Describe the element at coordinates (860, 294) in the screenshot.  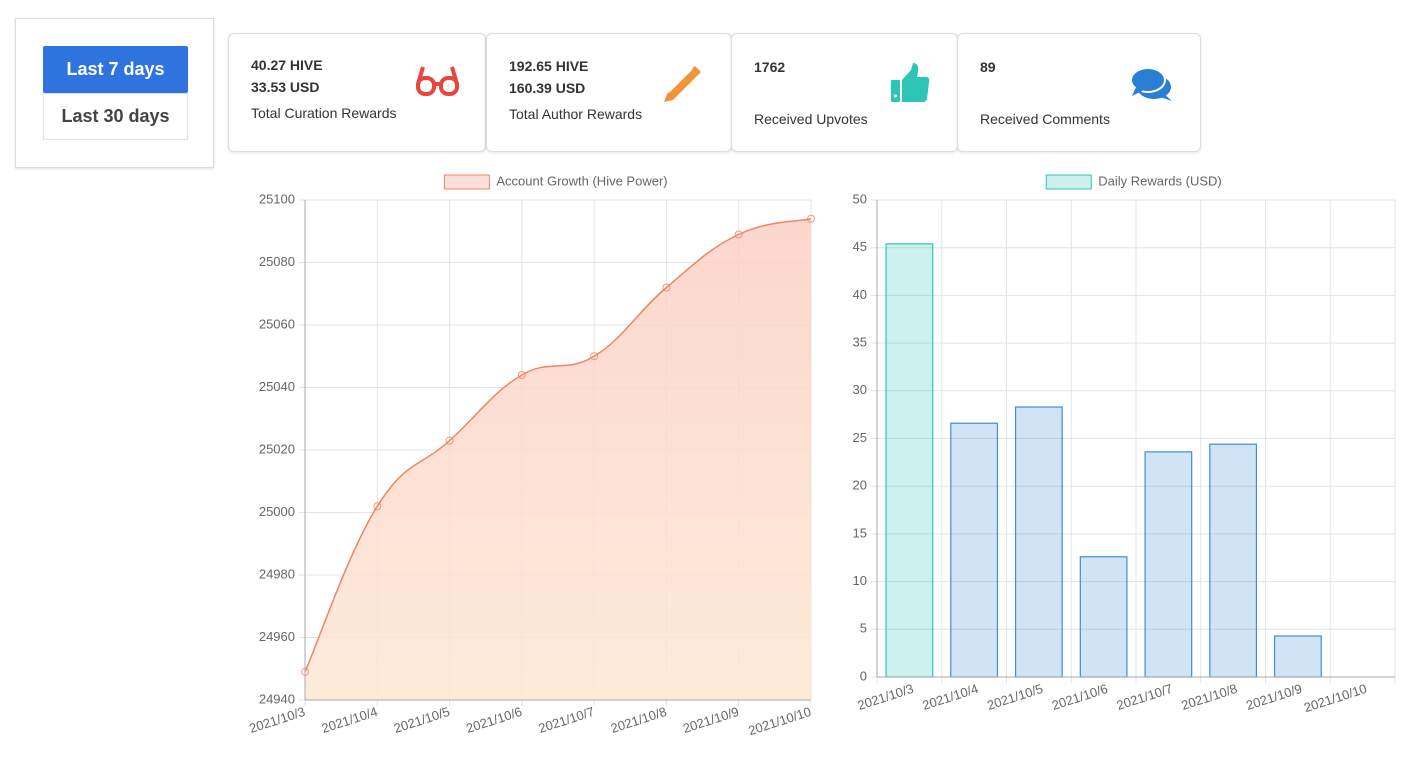
I see `y-tick-label: 40` at that location.